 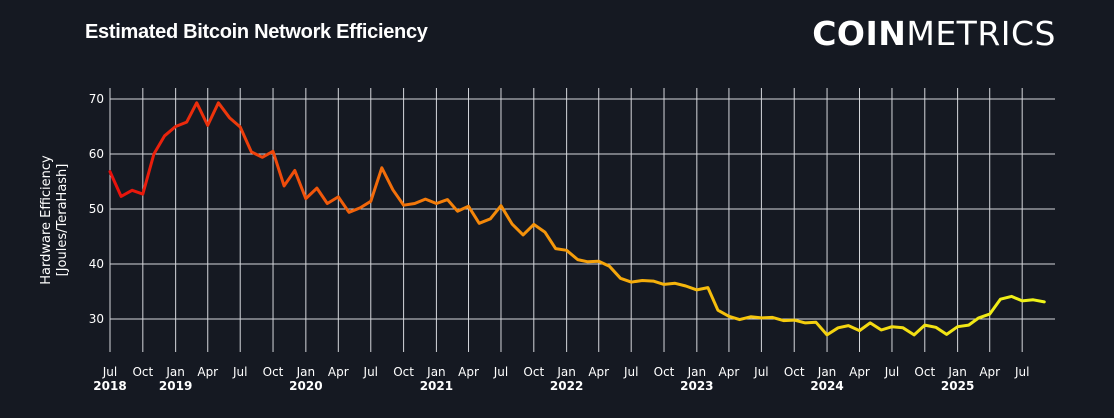 I want to click on logo-bold-text: COIN, so click(x=859, y=33).